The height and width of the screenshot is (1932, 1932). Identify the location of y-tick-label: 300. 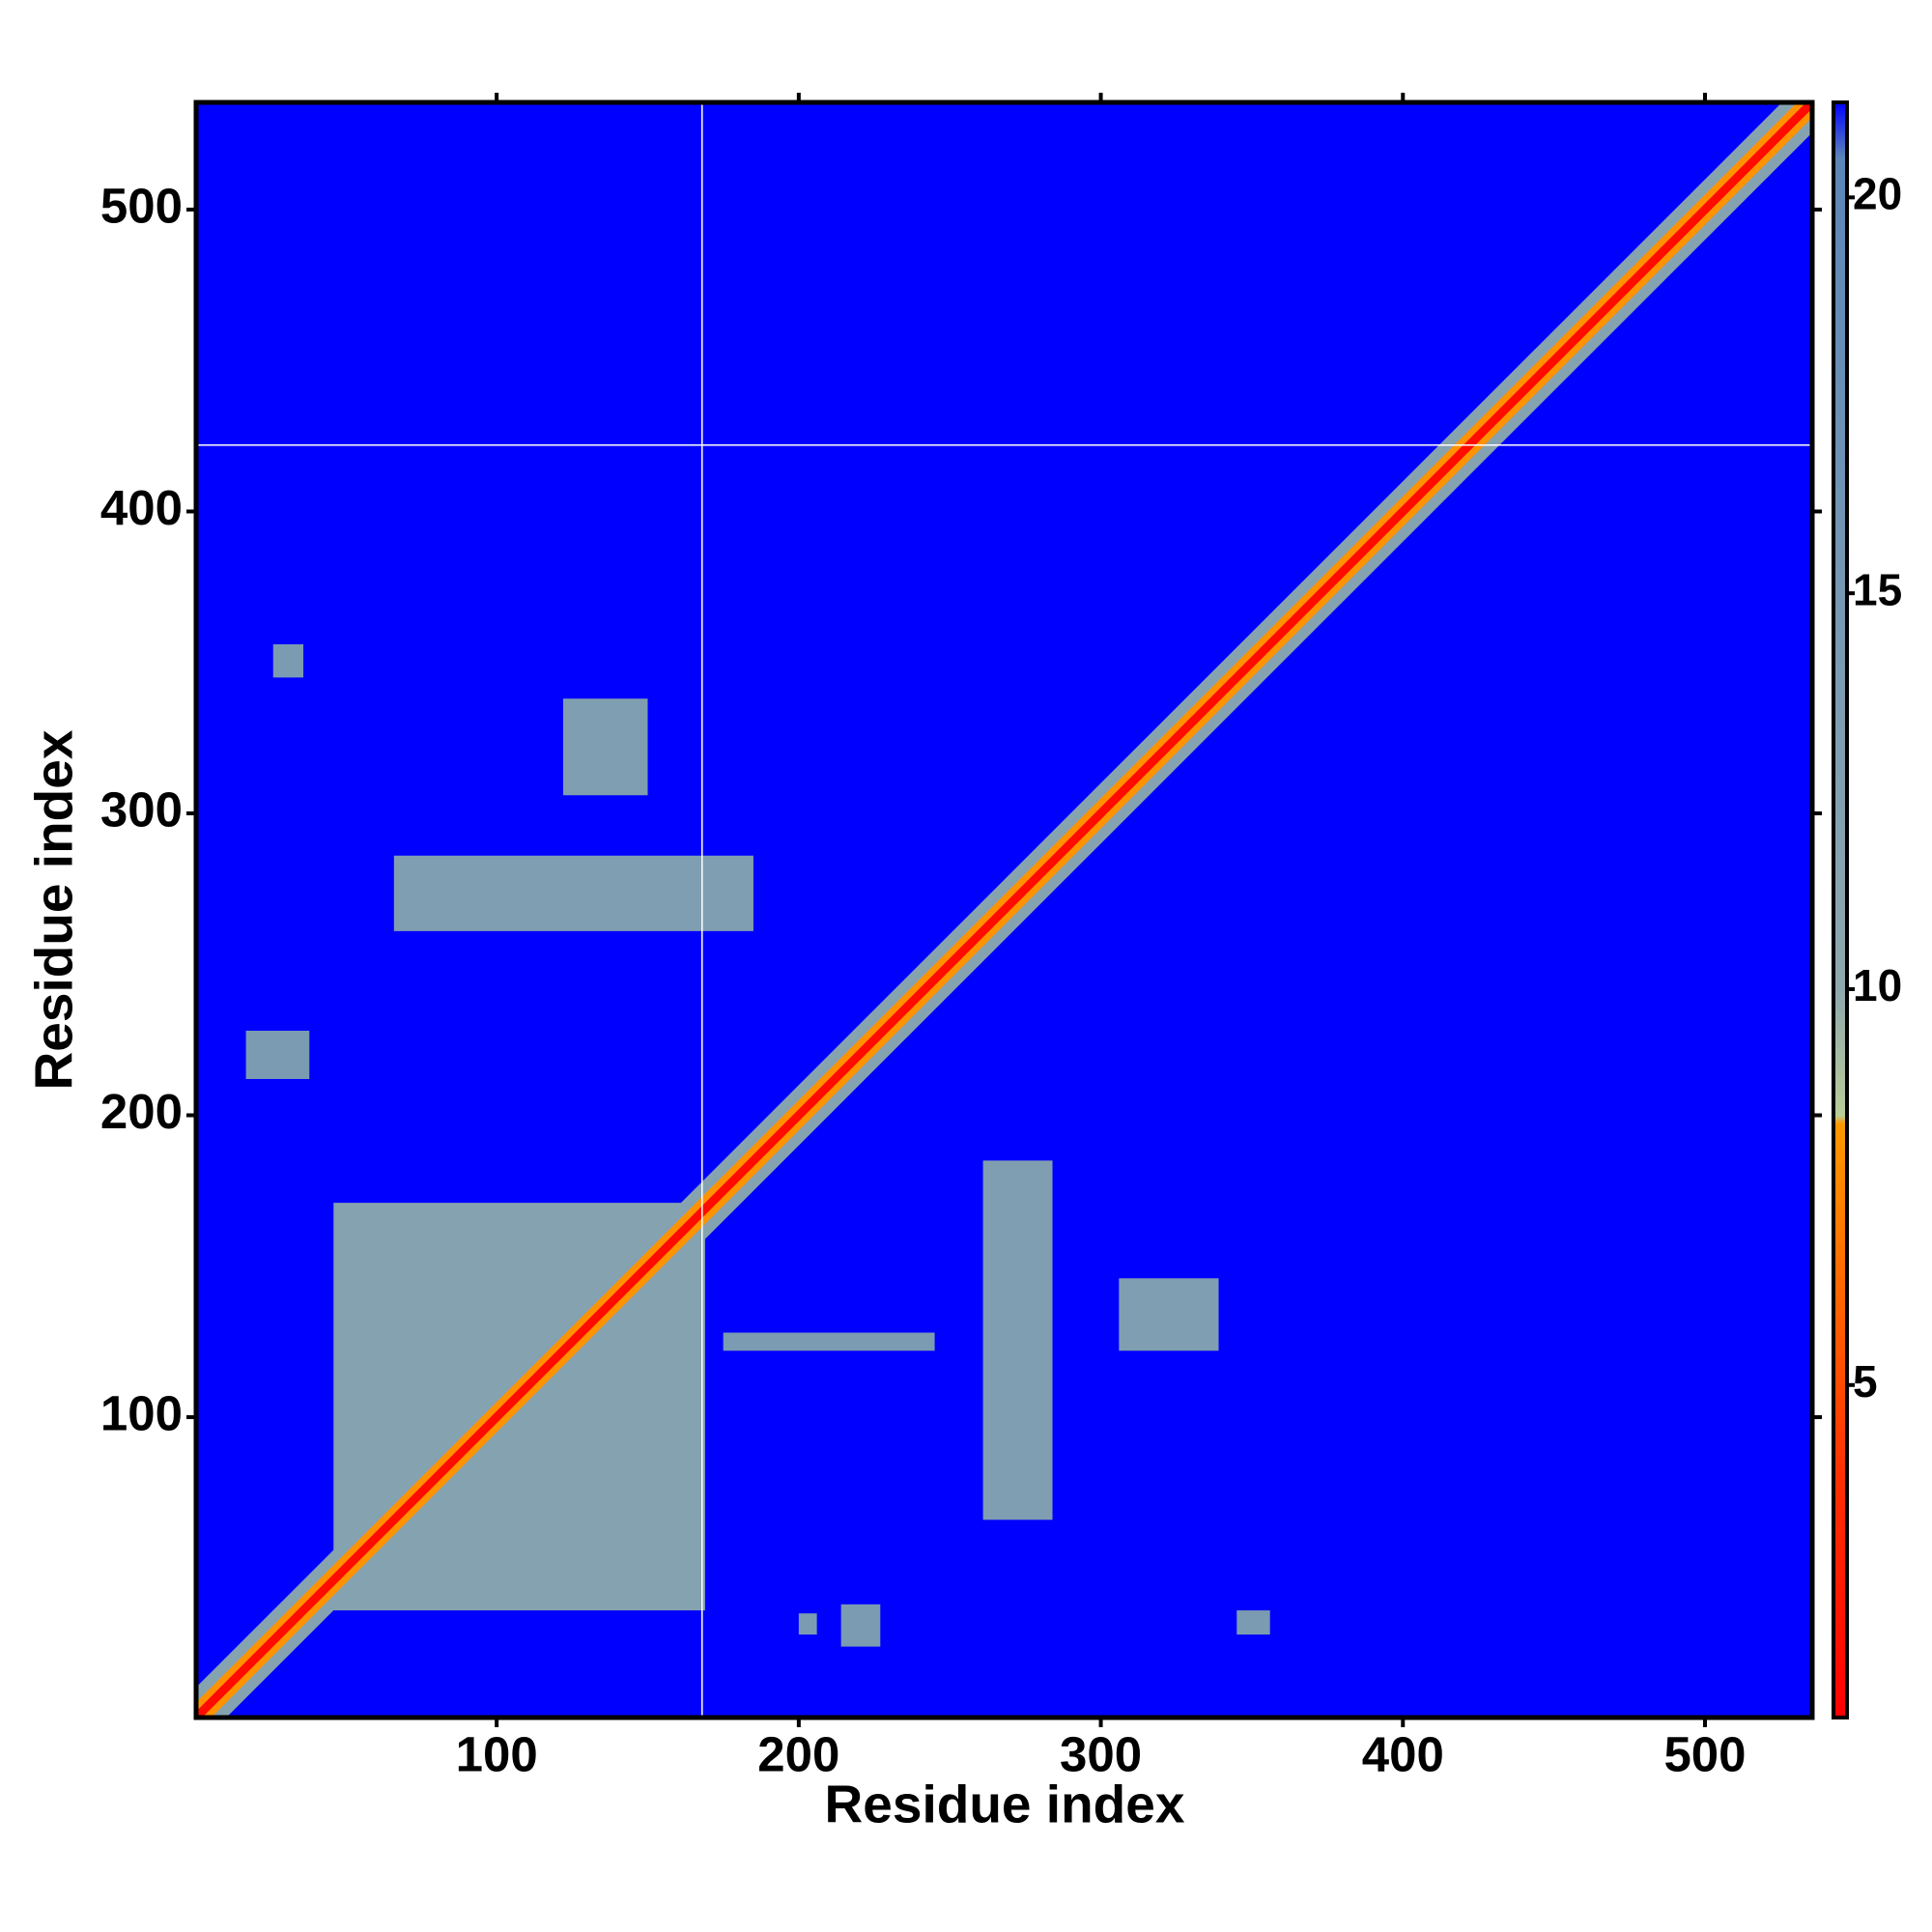
(141, 809).